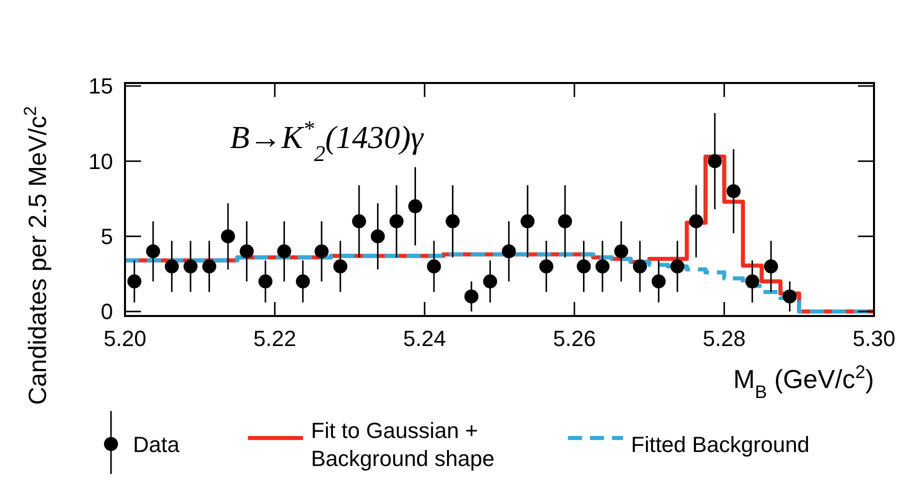 This screenshot has width=919, height=486. What do you see at coordinates (100, 86) in the screenshot?
I see `y-tick-label: 15` at bounding box center [100, 86].